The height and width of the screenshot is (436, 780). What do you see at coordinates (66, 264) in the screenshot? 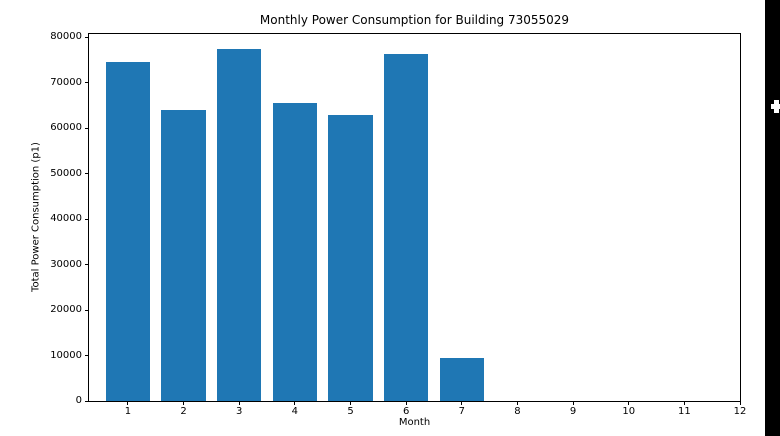
I see `y-tick-label: 30000` at bounding box center [66, 264].